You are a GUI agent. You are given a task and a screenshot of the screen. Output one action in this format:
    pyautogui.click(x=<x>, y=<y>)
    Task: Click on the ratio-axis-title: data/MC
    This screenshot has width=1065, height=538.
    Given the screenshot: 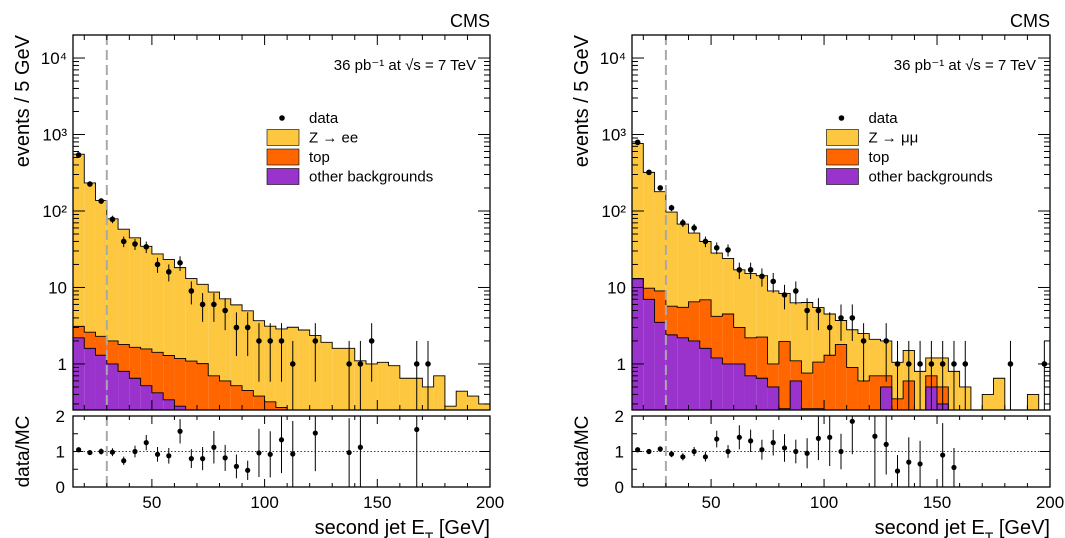 What is the action you would take?
    pyautogui.click(x=23, y=452)
    